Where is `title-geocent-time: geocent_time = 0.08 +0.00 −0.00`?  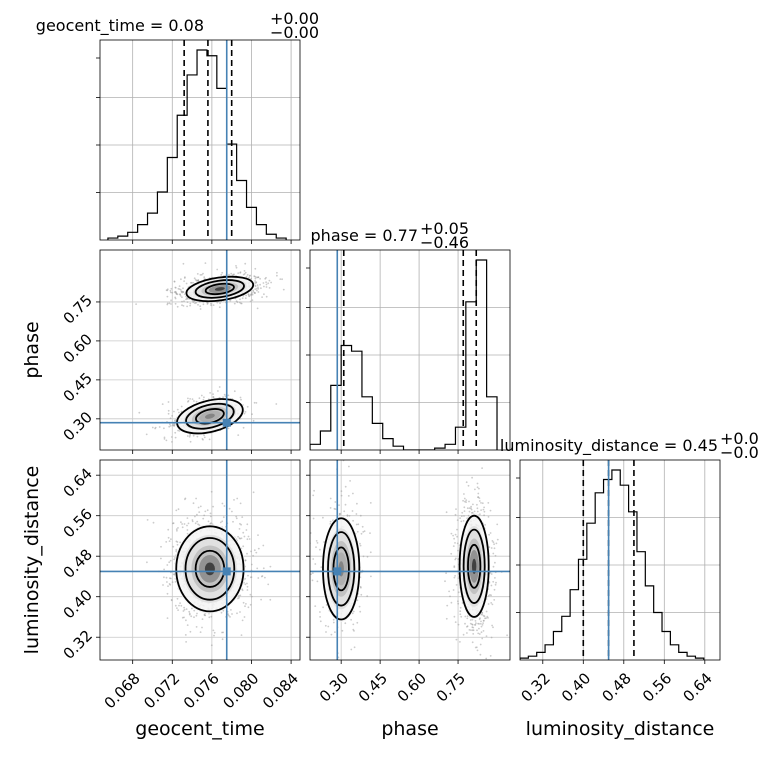
title-geocent-time: geocent_time = 0.08 +0.00 −0.00 is located at coordinates (177, 25).